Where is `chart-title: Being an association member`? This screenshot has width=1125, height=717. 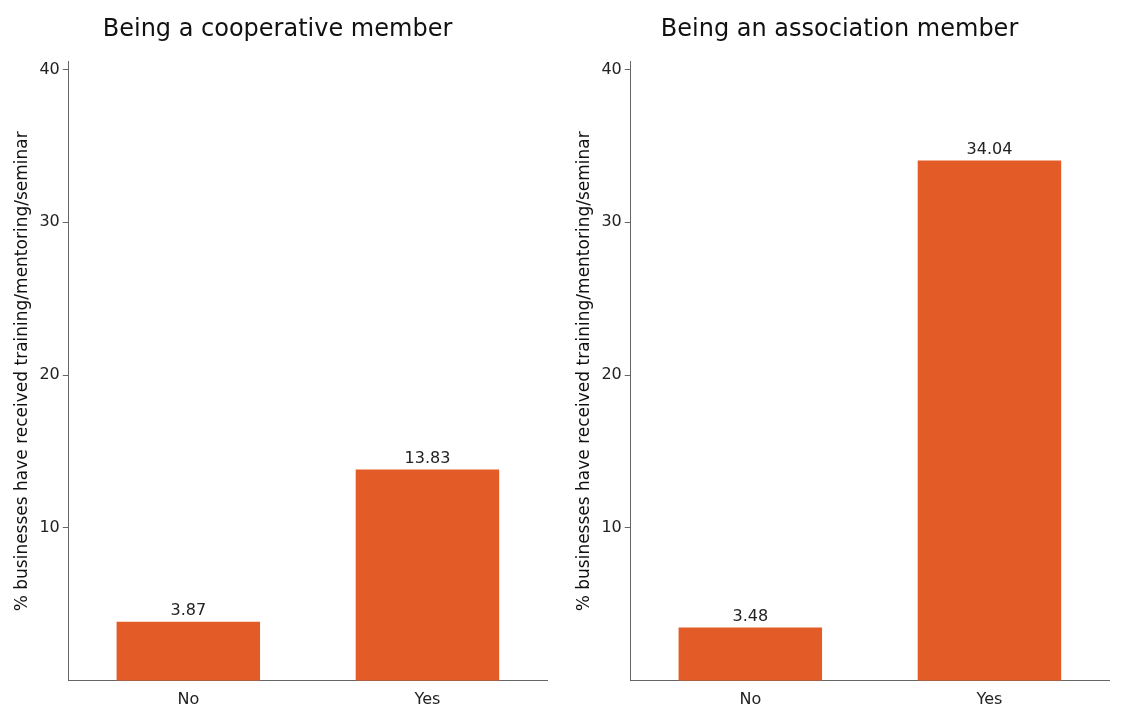
chart-title: Being an association member is located at coordinates (839, 27).